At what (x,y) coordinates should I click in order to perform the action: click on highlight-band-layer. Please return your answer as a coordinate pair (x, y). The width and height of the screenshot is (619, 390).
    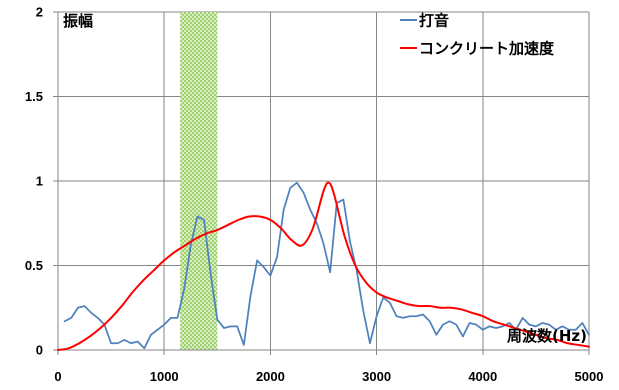
    Looking at the image, I should click on (199, 181).